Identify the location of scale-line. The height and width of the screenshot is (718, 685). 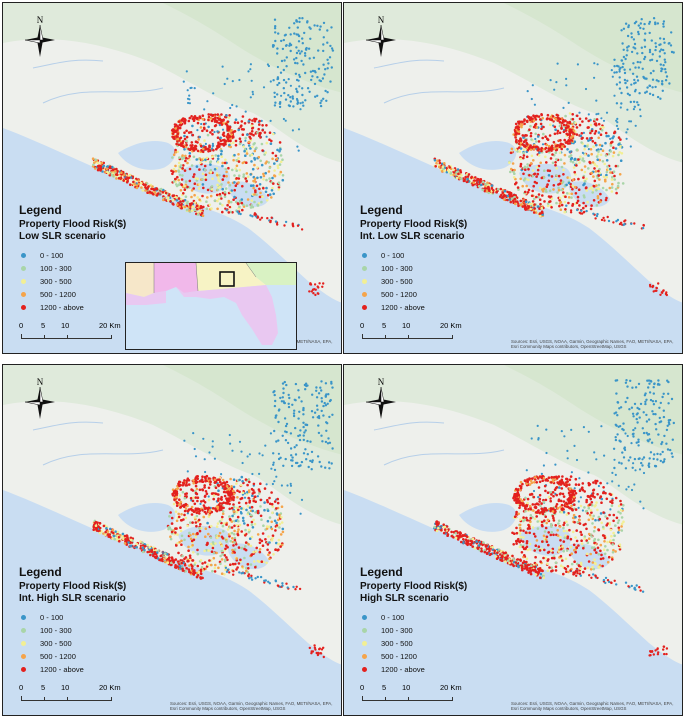
(66, 336).